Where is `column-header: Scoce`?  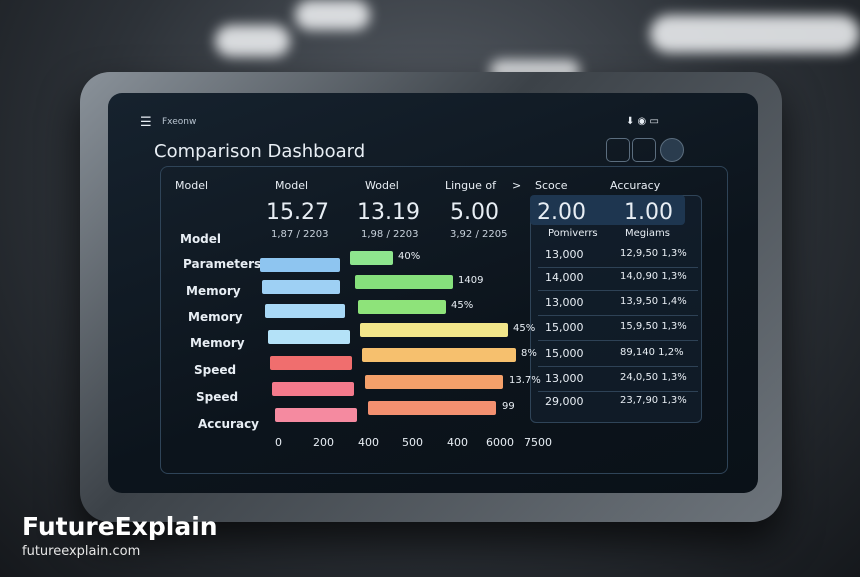 column-header: Scoce is located at coordinates (551, 185).